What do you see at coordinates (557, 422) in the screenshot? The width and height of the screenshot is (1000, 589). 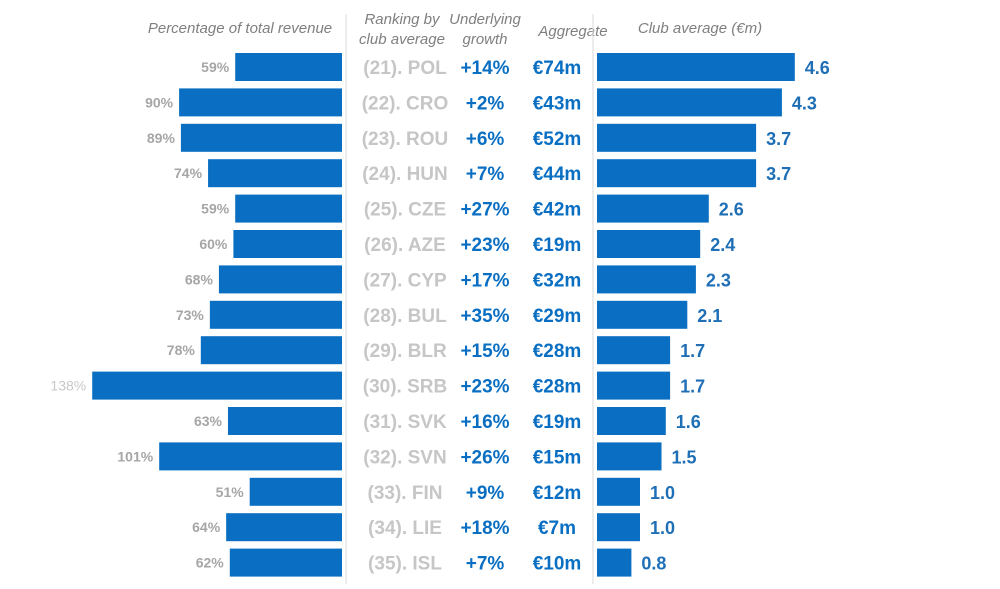 I see `aggregate-label: €19m` at bounding box center [557, 422].